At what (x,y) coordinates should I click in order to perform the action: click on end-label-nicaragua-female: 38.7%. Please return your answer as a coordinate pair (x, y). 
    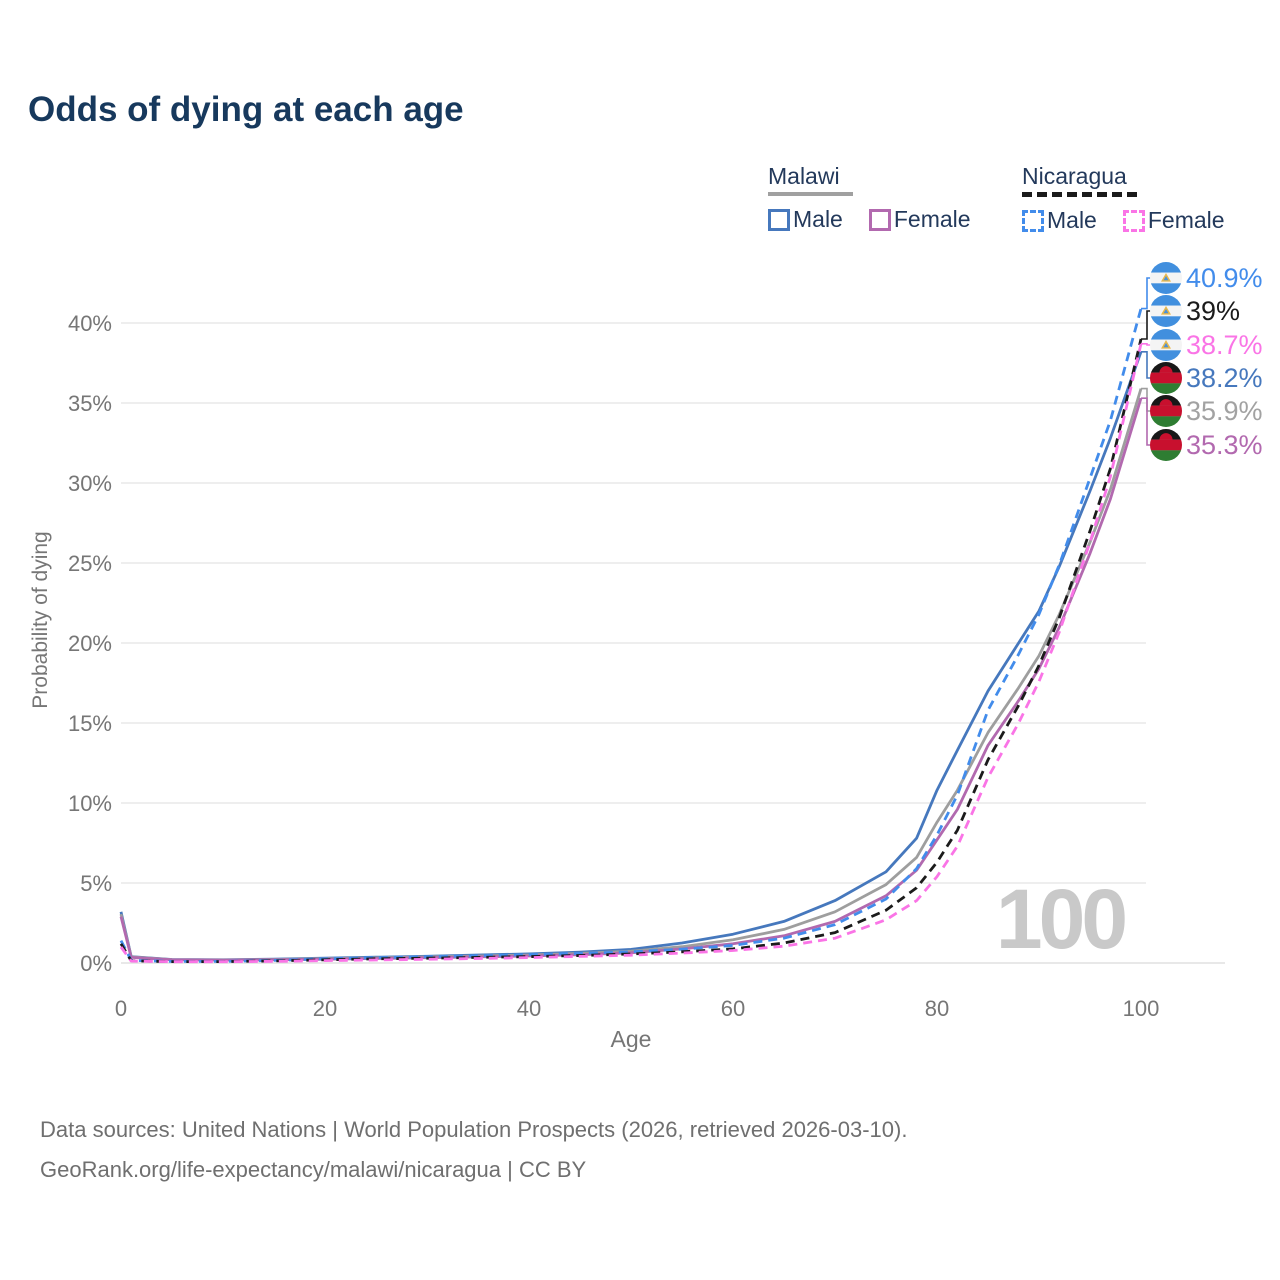
    Looking at the image, I should click on (1224, 345).